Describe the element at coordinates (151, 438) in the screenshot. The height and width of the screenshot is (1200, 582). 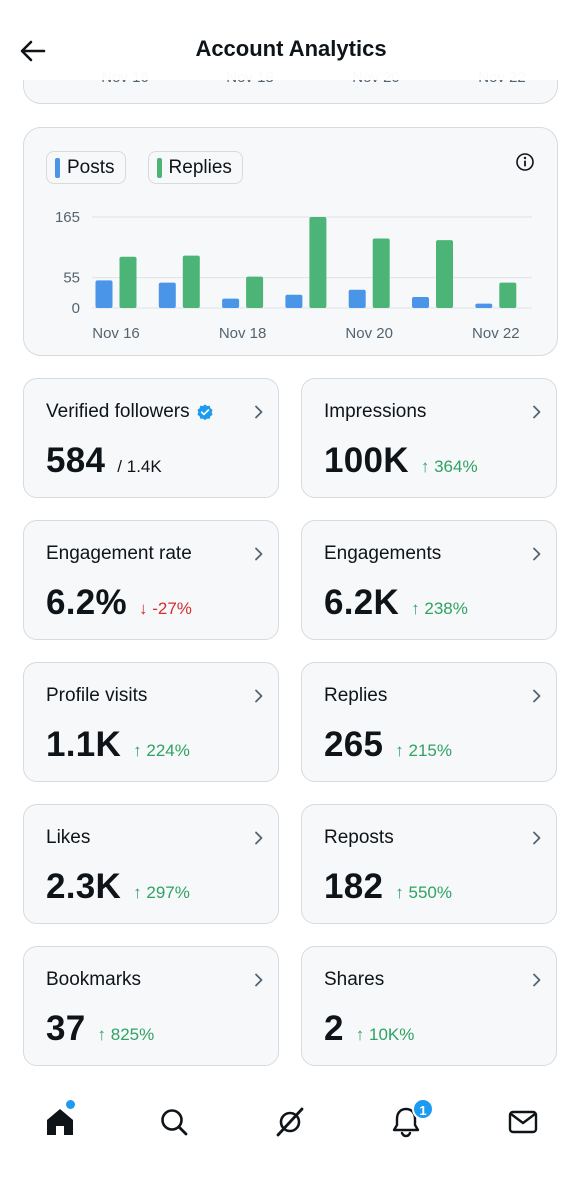
I see `stat-card-verified-followers: Verified followers 584 / 1.4K` at that location.